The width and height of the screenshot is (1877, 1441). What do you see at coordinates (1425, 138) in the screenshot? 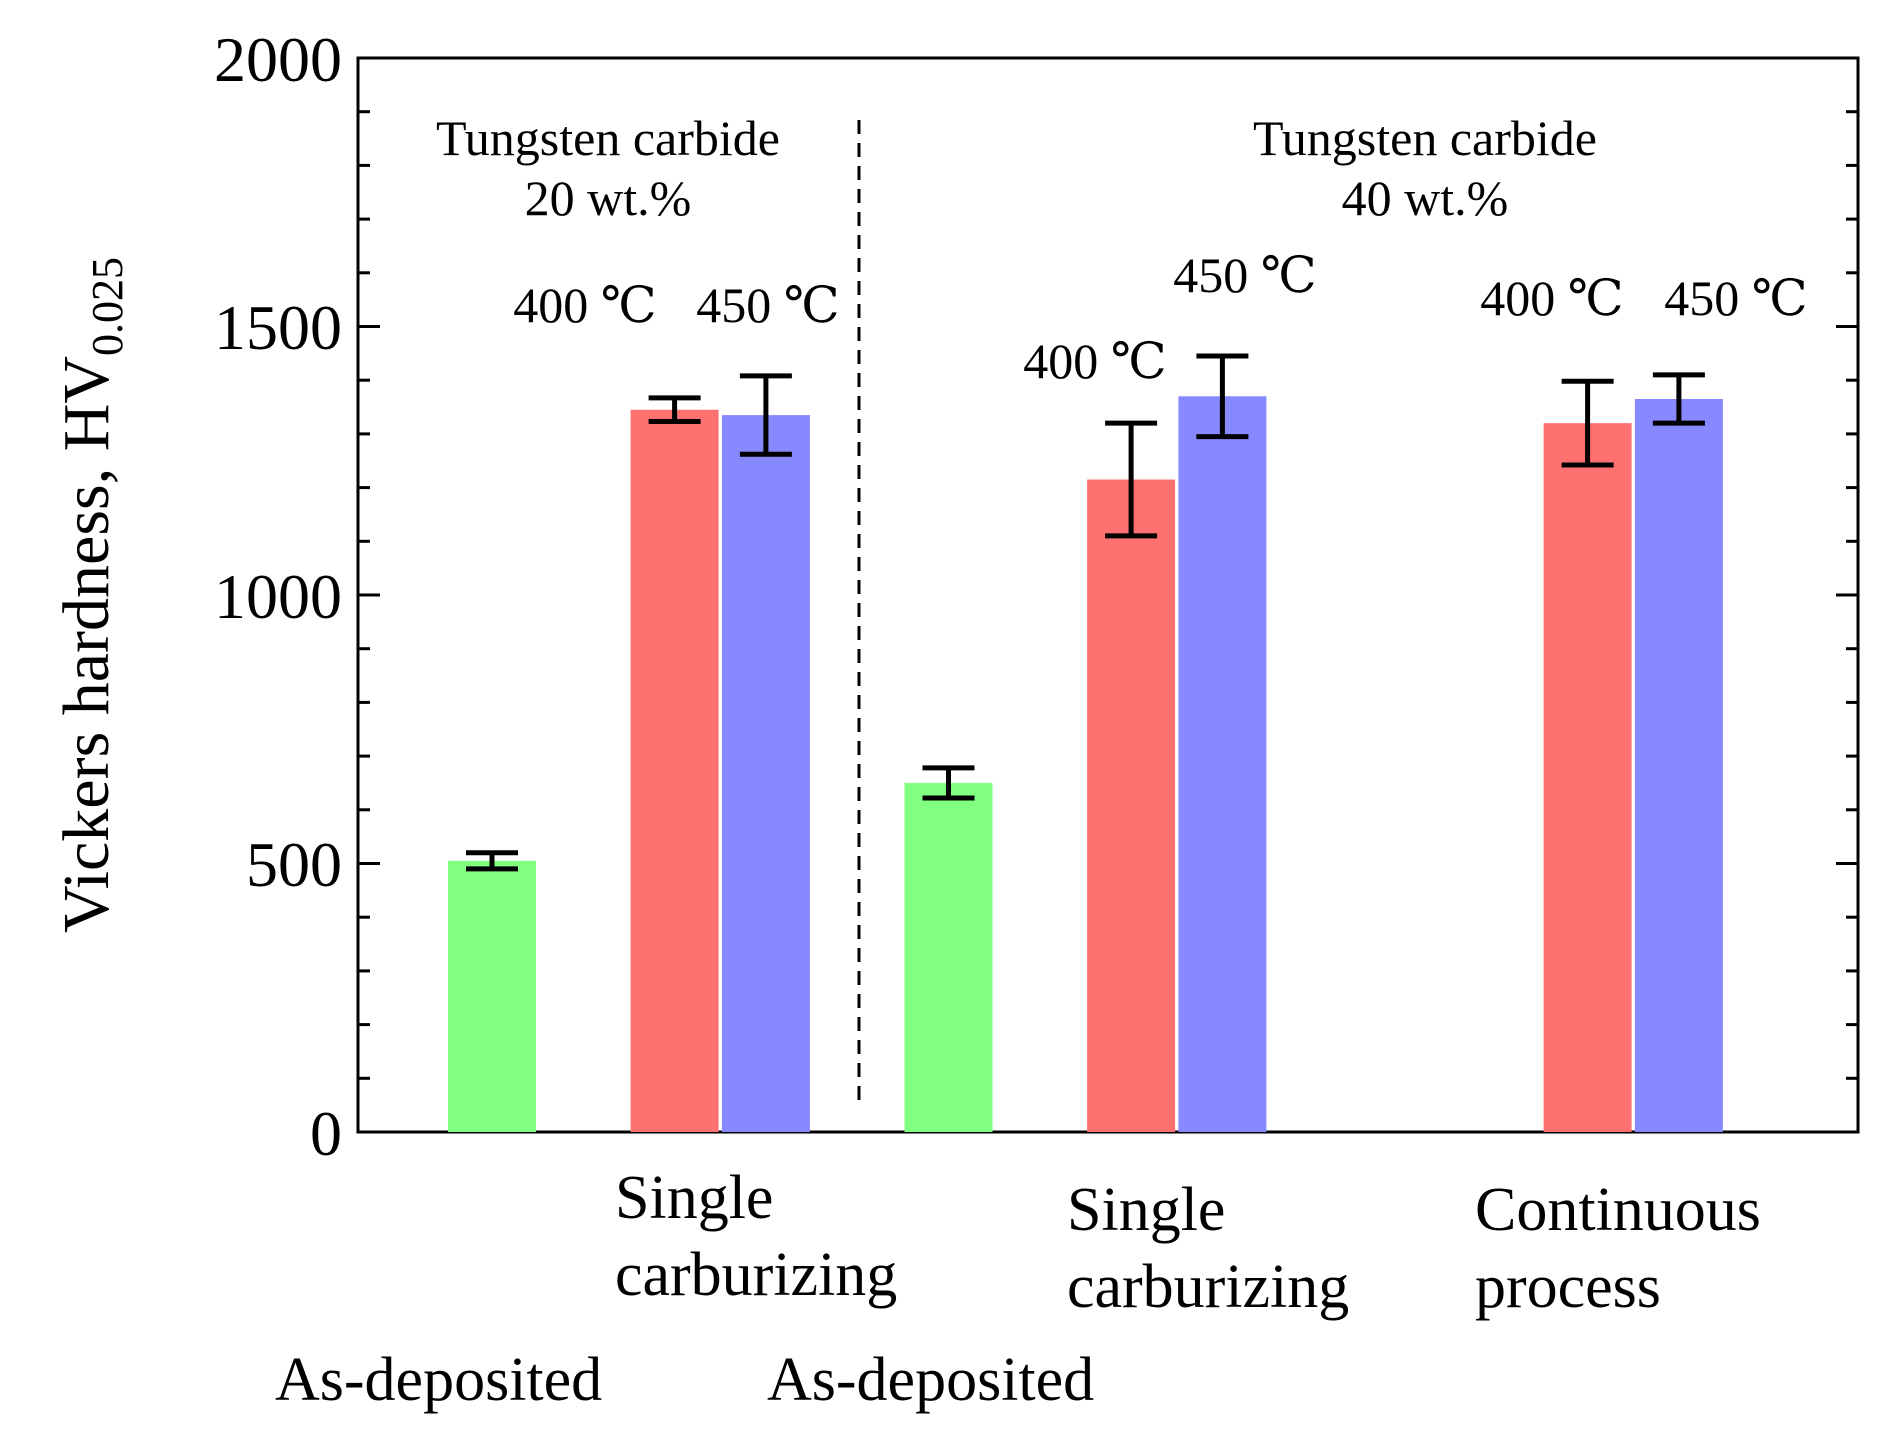
I see `group-title-40wt-line1: Tungsten carbide` at bounding box center [1425, 138].